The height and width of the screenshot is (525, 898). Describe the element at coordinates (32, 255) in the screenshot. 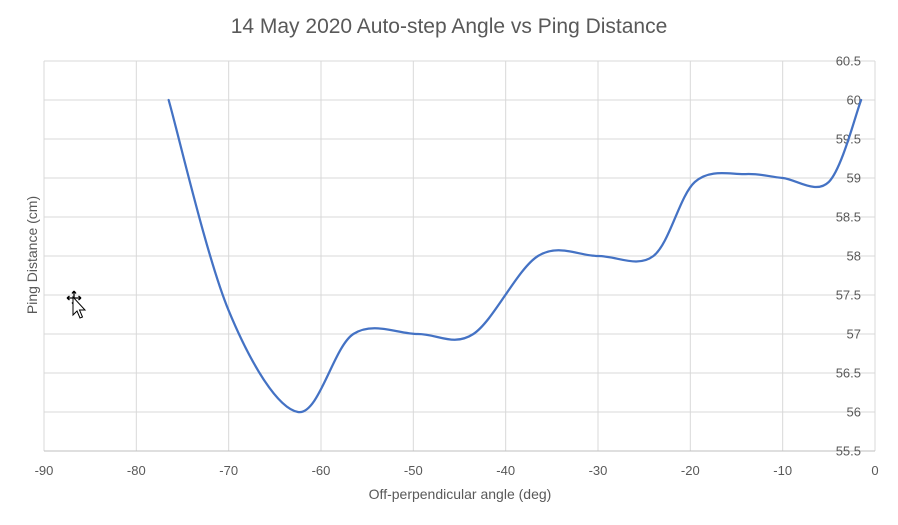

I see `y-axis-title: Ping Distance (cm)` at that location.